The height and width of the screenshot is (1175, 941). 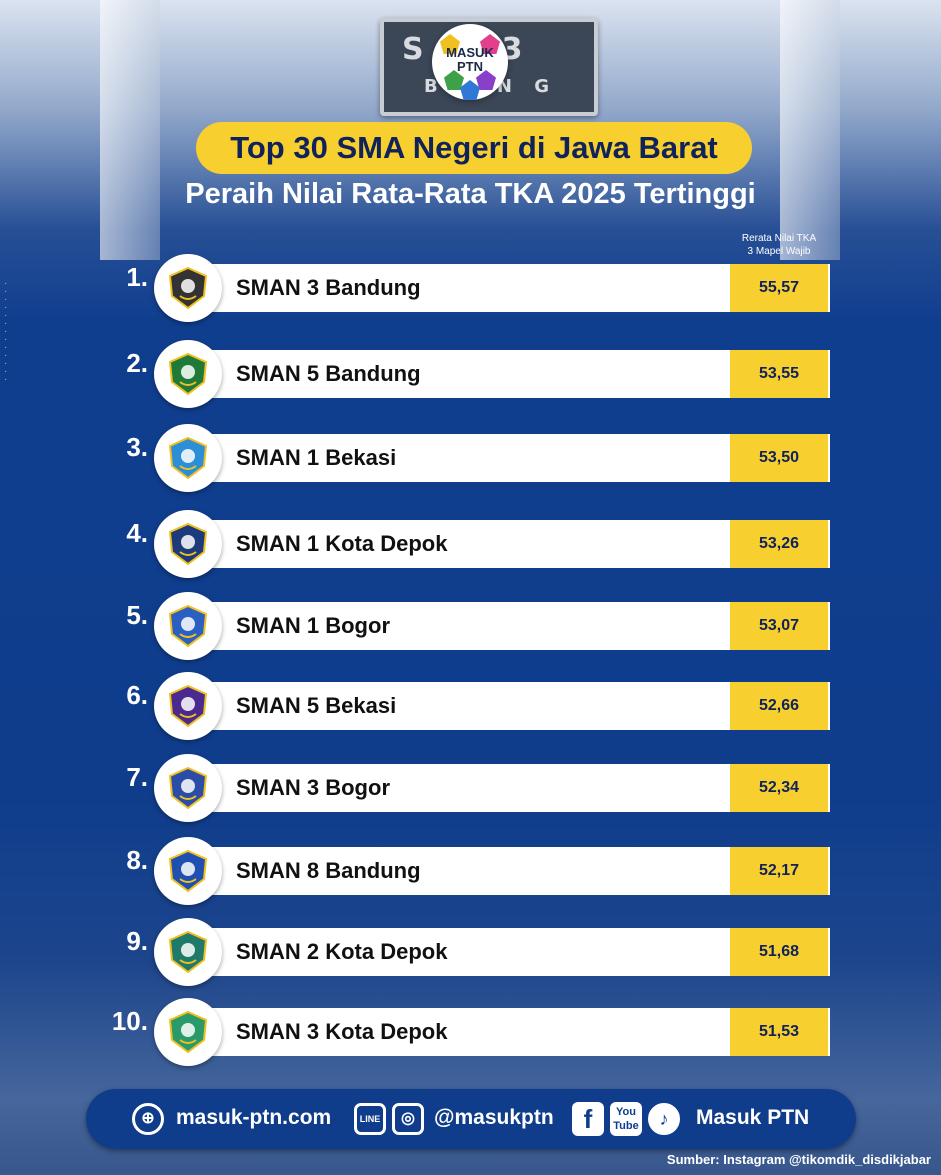 What do you see at coordinates (798, 1159) in the screenshot?
I see `source-credit: Sumber: Instagram @tikomdik_disdikjabar` at bounding box center [798, 1159].